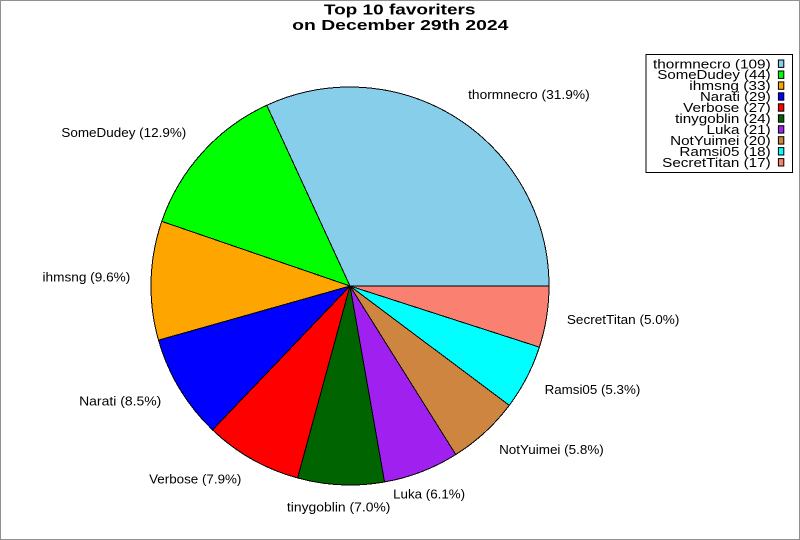 The image size is (800, 540). Describe the element at coordinates (724, 151) in the screenshot. I see `svg-text: Ramsi05 (18)` at that location.